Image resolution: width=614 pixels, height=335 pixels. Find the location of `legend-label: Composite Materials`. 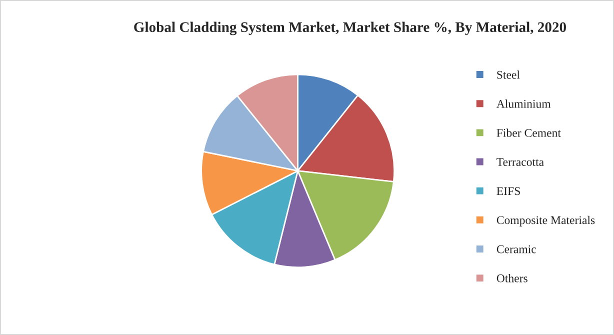

legend-label: Composite Materials is located at coordinates (545, 221).